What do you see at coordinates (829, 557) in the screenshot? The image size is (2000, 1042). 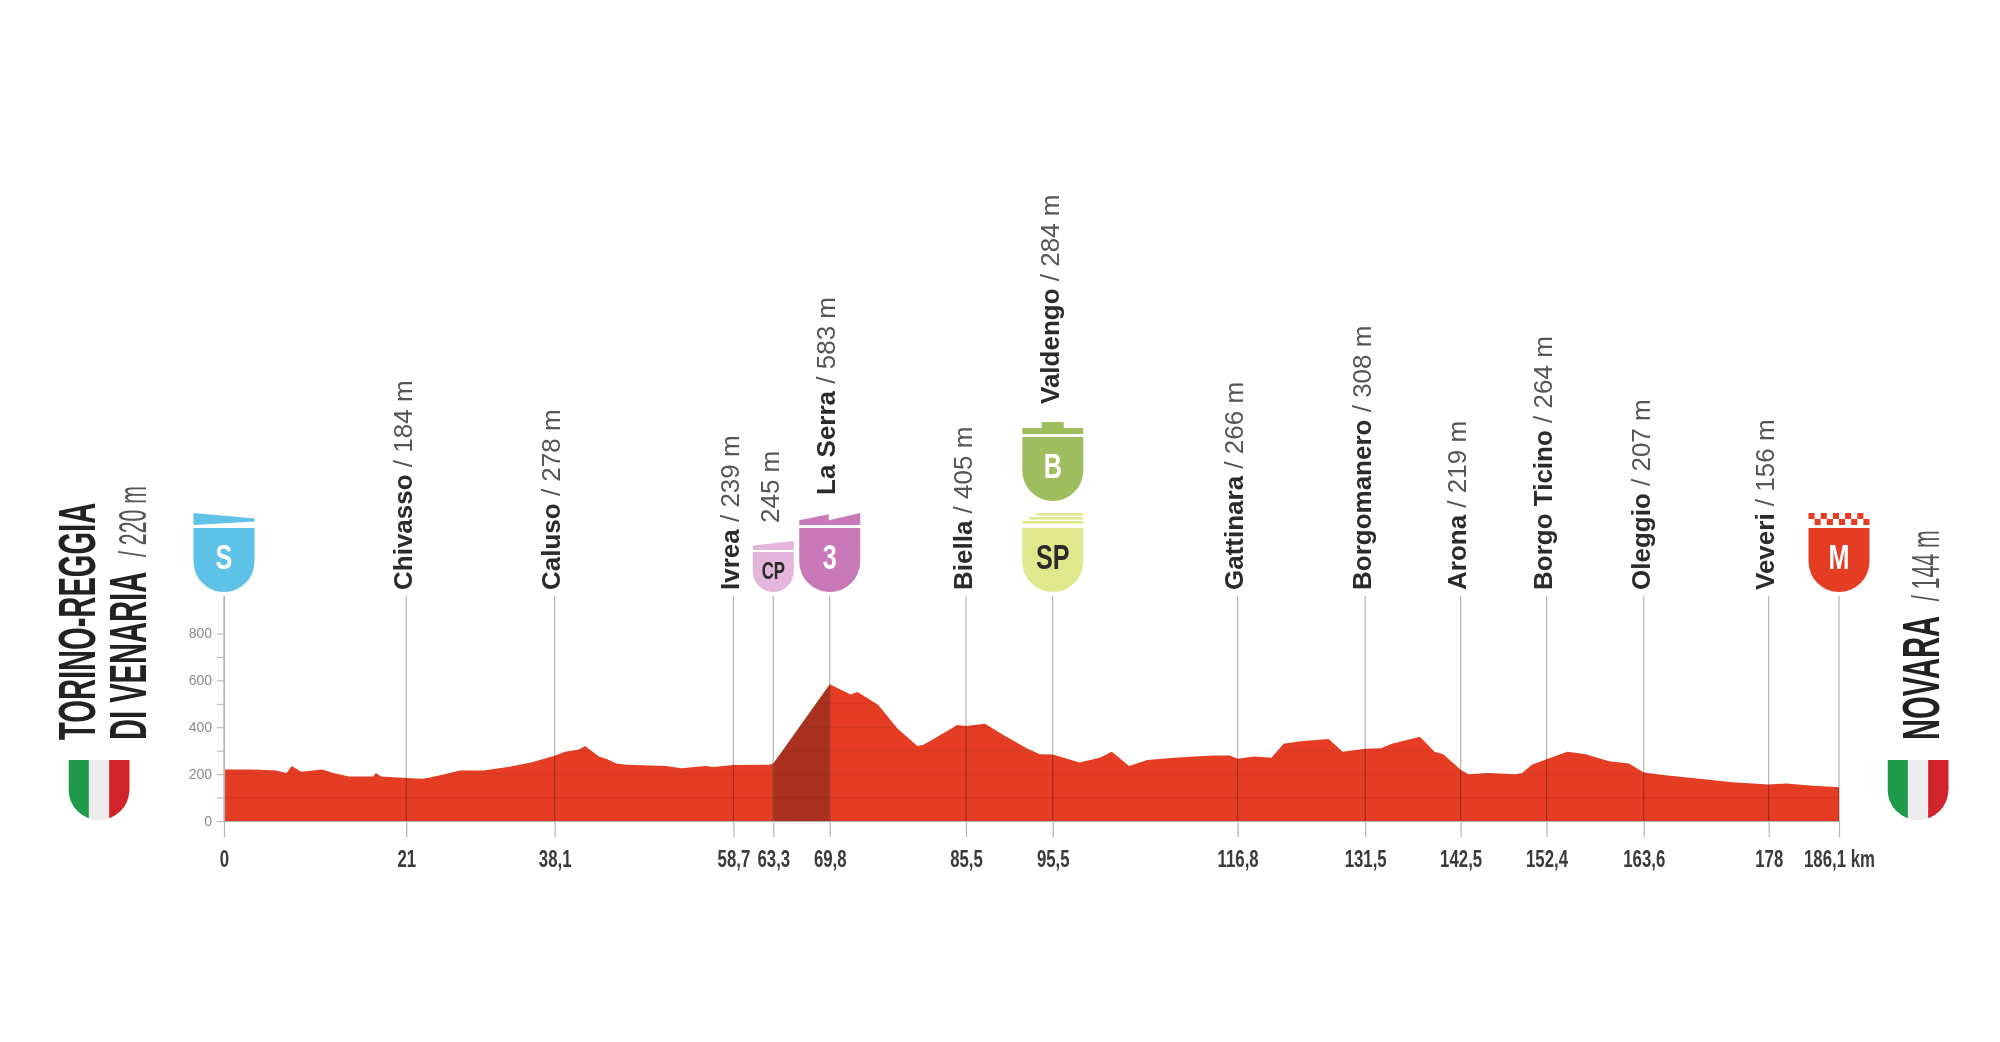 I see `text: 3` at bounding box center [829, 557].